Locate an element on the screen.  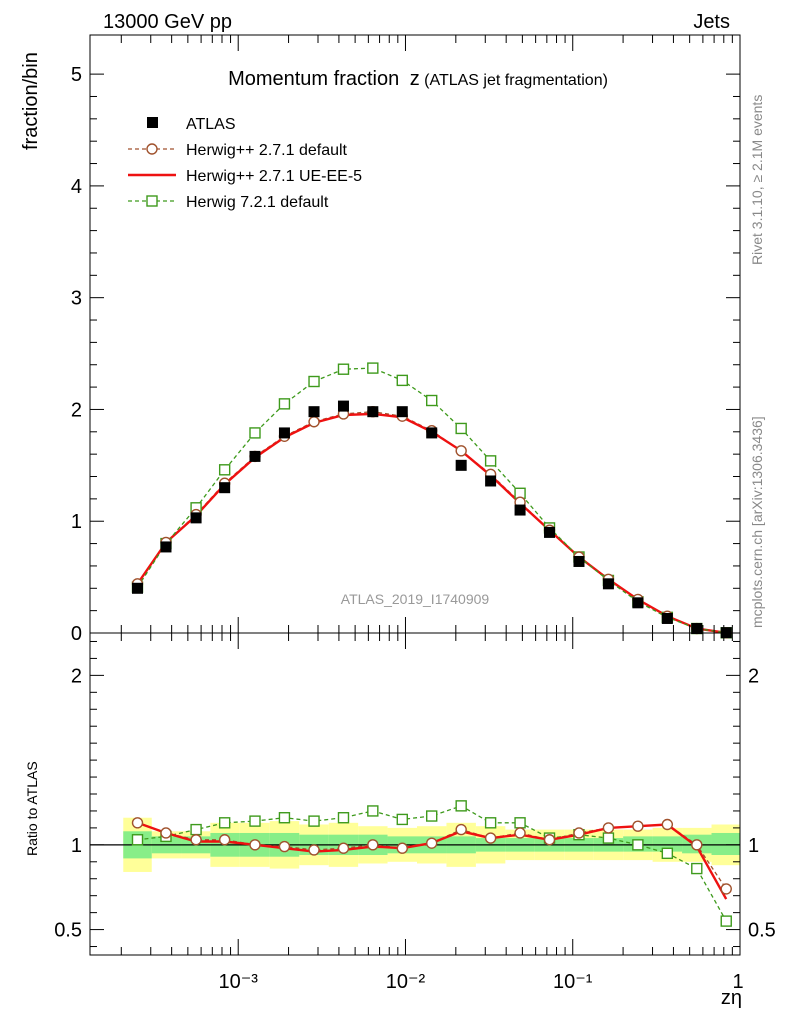
legend-marker-herwigpp-default is located at coordinates (152, 149).